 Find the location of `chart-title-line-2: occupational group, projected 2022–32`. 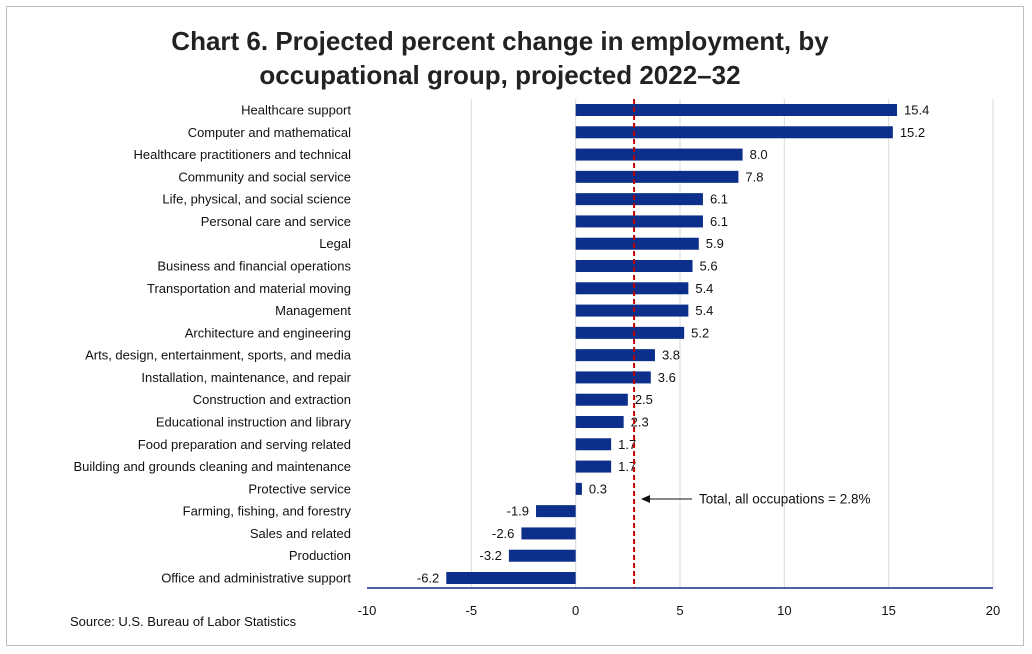

chart-title-line-2: occupational group, projected 2022–32 is located at coordinates (500, 75).